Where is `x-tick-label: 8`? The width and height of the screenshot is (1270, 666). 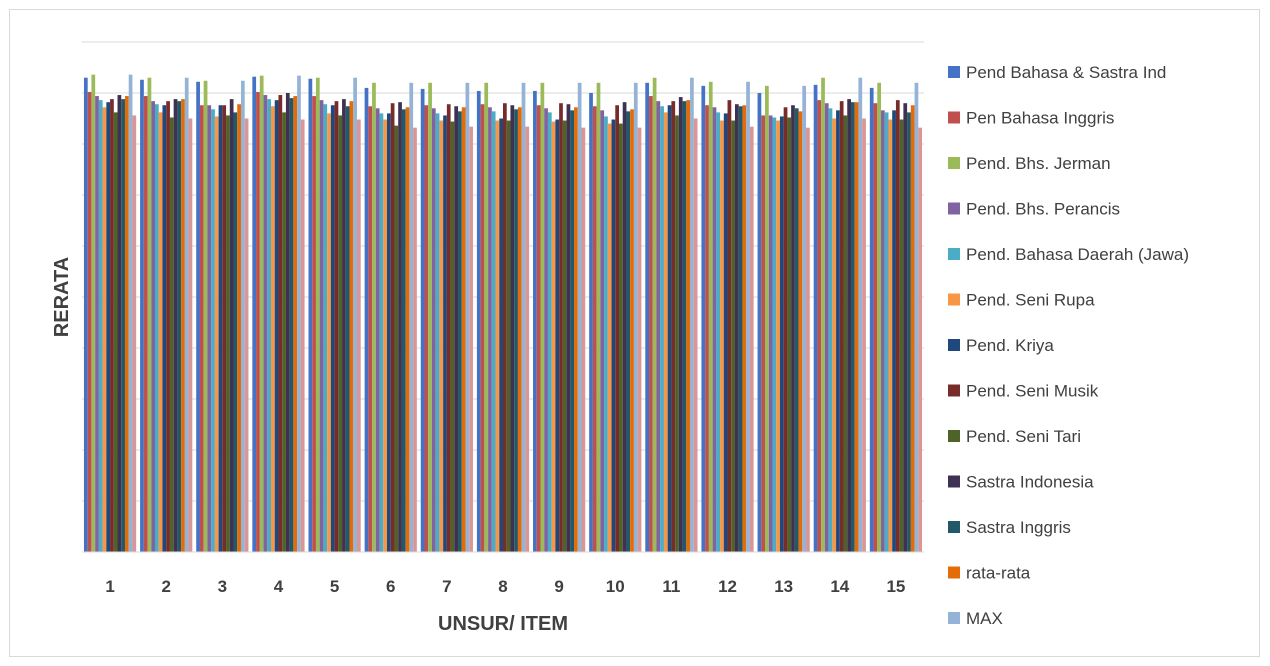 x-tick-label: 8 is located at coordinates (502, 586).